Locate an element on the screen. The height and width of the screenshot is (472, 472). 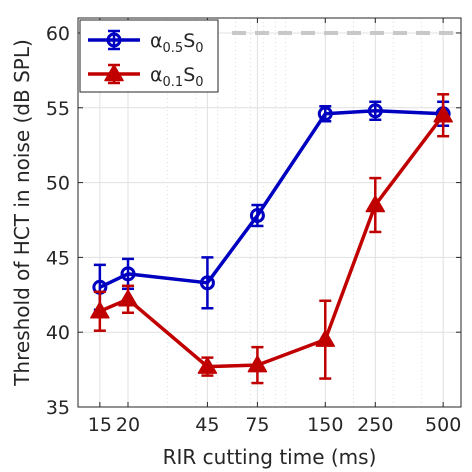
y-tick-label: 45 is located at coordinates (58, 258).